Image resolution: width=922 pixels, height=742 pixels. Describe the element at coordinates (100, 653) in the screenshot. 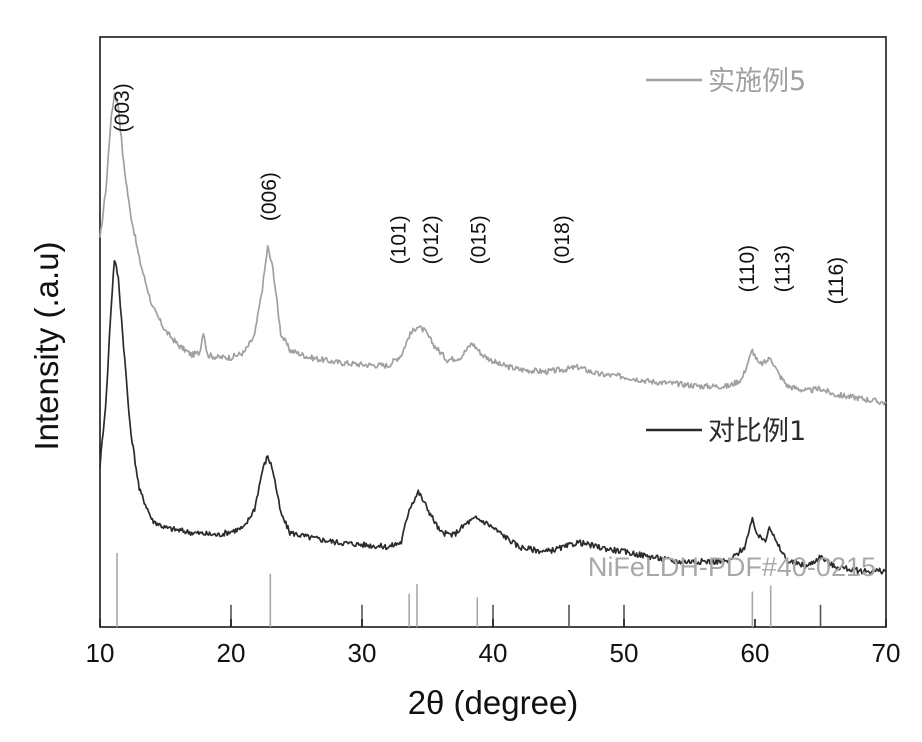

I see `x-tick-label-0: 10` at that location.